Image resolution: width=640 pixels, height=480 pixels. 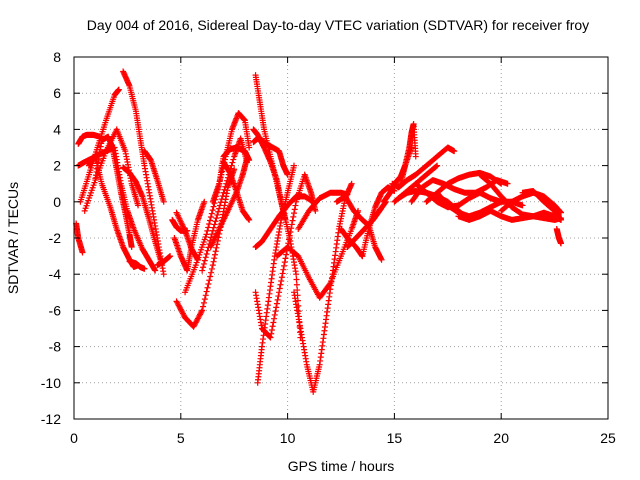 I want to click on y-tick-label: 4, so click(x=57, y=129).